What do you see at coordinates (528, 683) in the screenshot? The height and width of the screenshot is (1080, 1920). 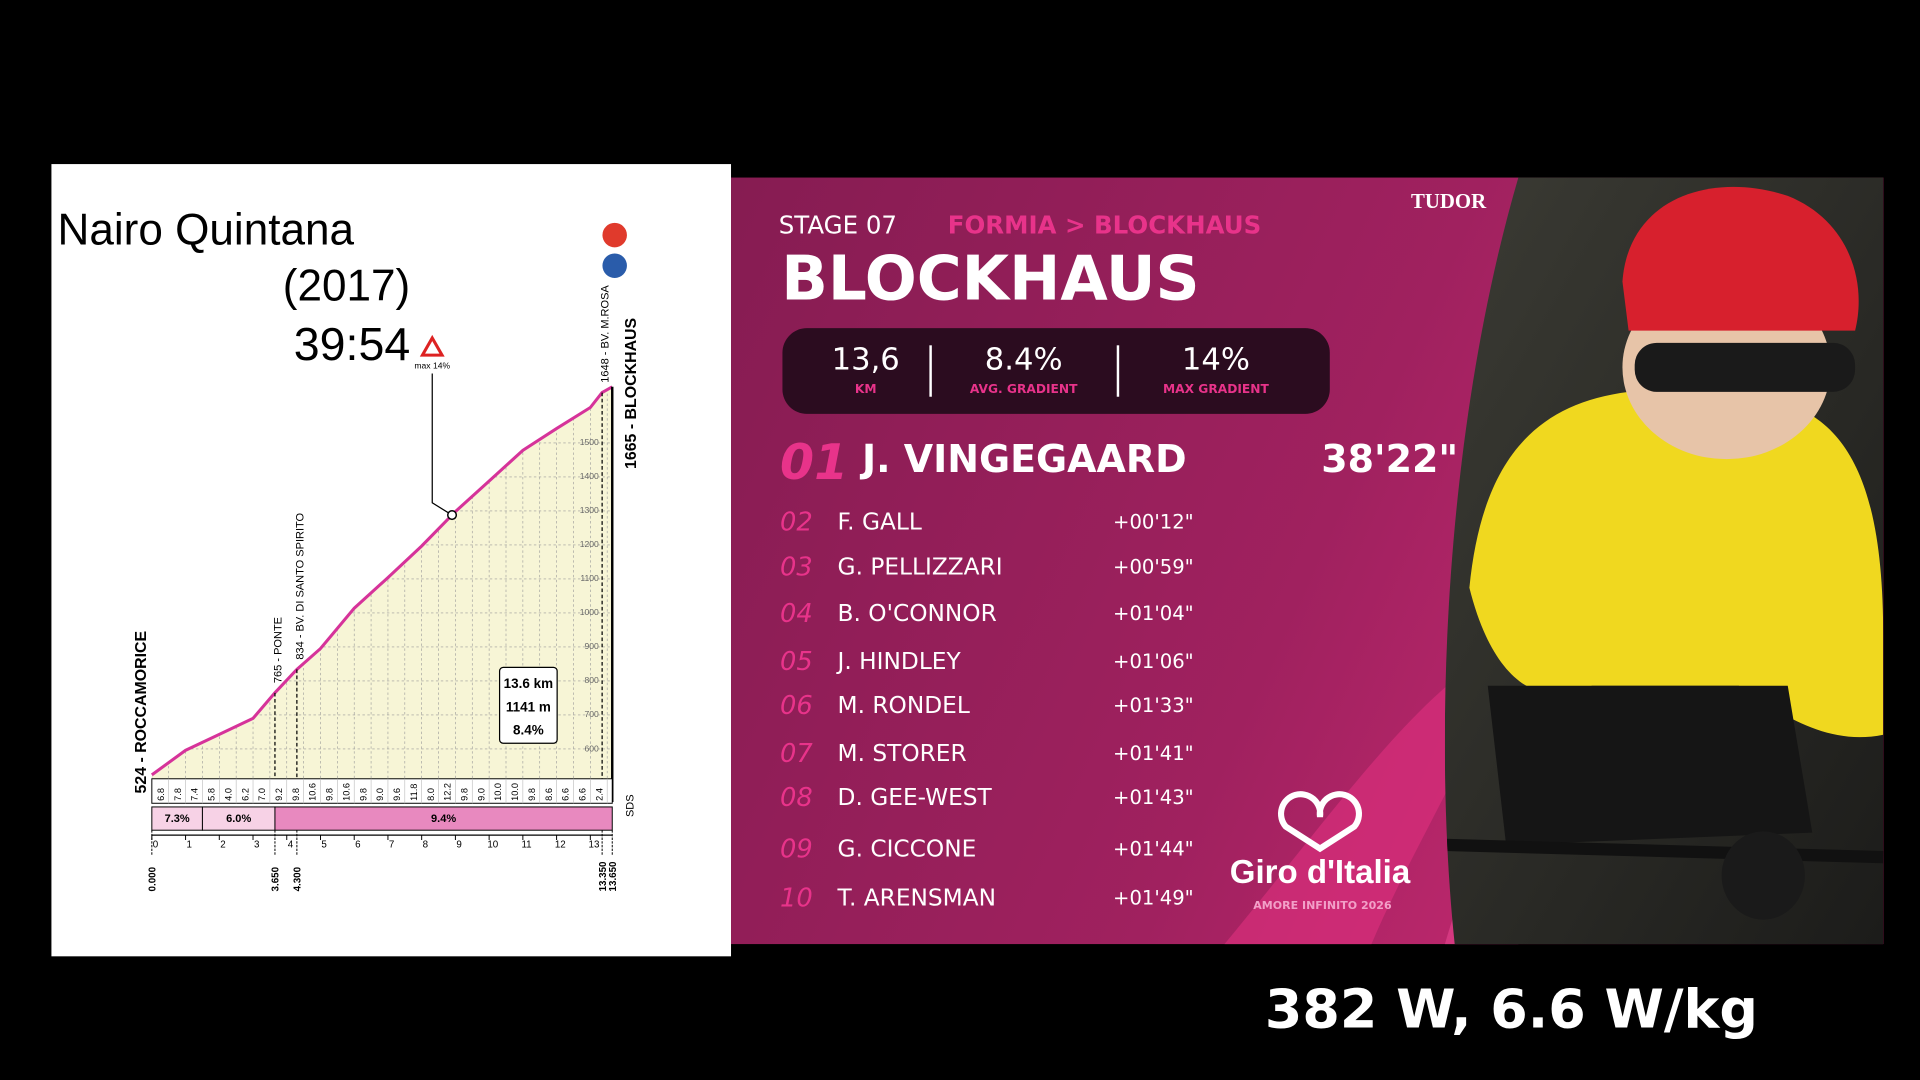 I see `summary-text: 13.6 km` at bounding box center [528, 683].